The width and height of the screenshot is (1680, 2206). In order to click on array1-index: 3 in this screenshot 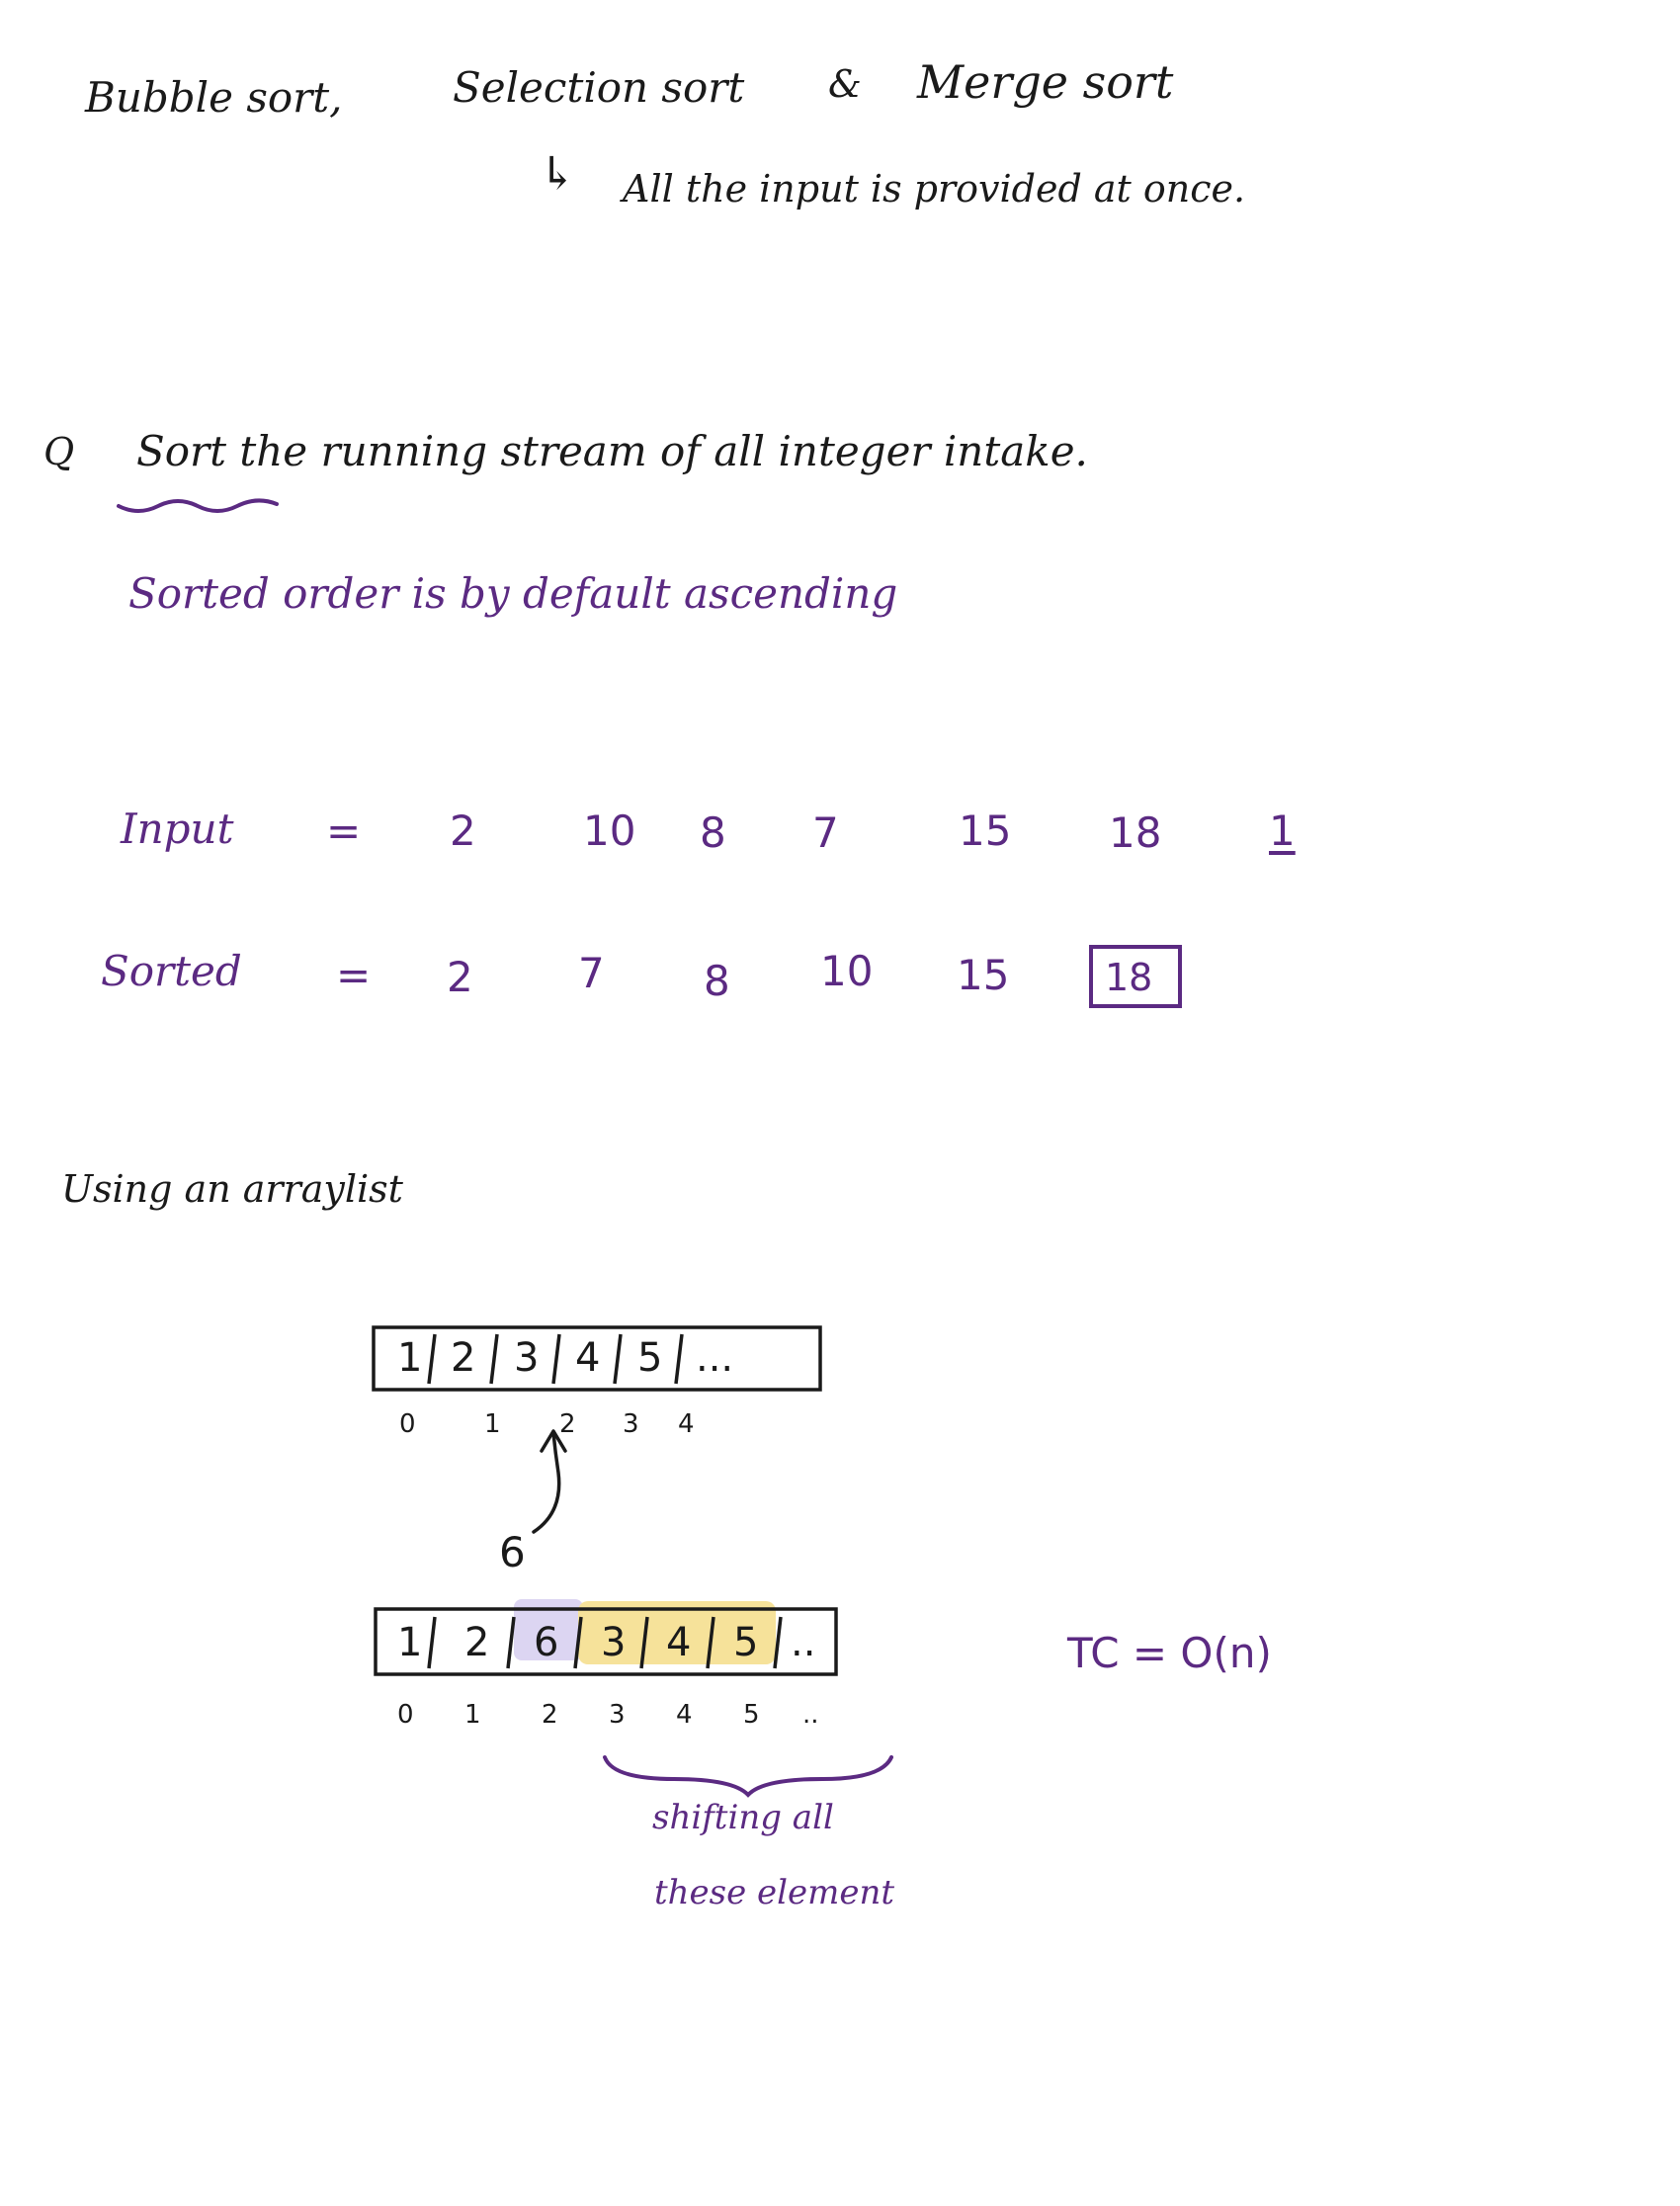, I will do `click(631, 1424)`.